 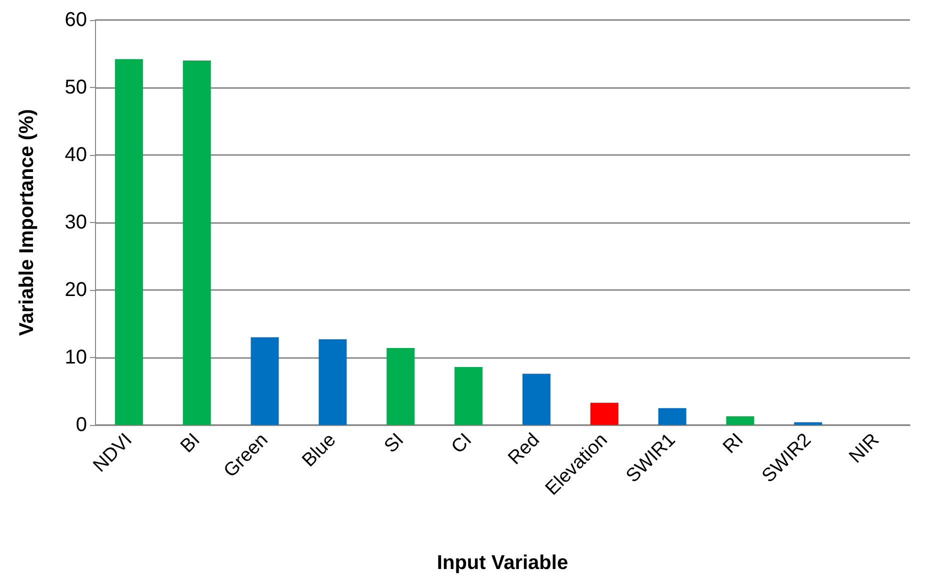 What do you see at coordinates (733, 444) in the screenshot?
I see `x-tick-label: RI` at bounding box center [733, 444].